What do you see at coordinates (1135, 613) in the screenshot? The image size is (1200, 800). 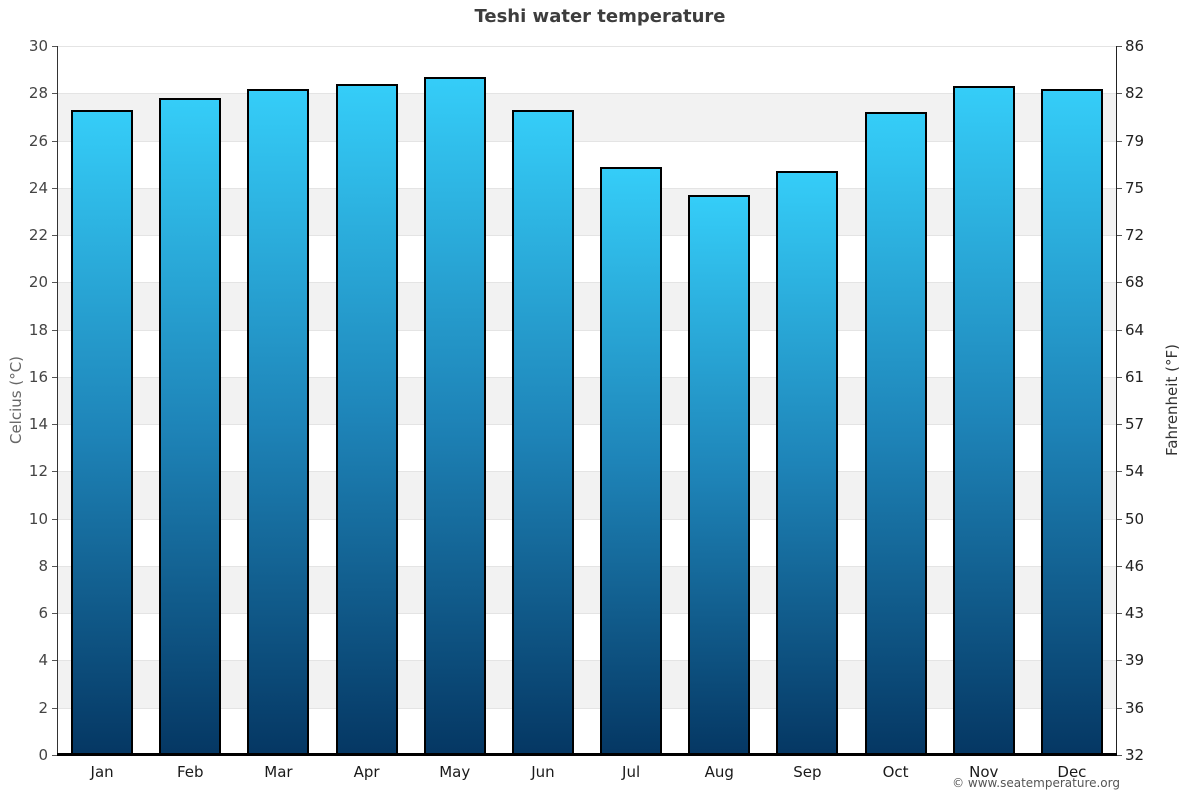 I see `fahrenheit-tick-label: 43` at bounding box center [1135, 613].